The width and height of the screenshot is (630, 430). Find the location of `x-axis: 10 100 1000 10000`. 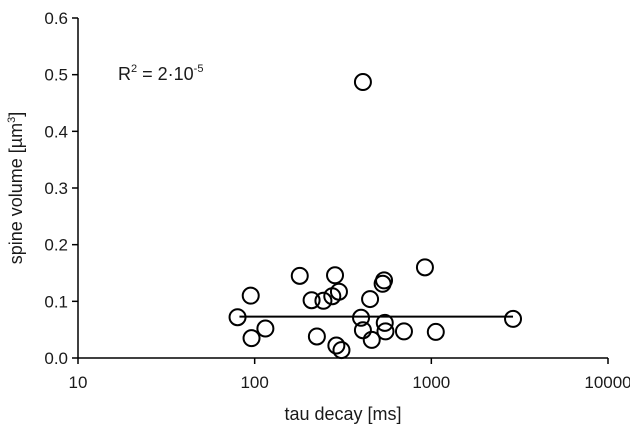

x-axis: 10 100 1000 10000 is located at coordinates (349, 374).